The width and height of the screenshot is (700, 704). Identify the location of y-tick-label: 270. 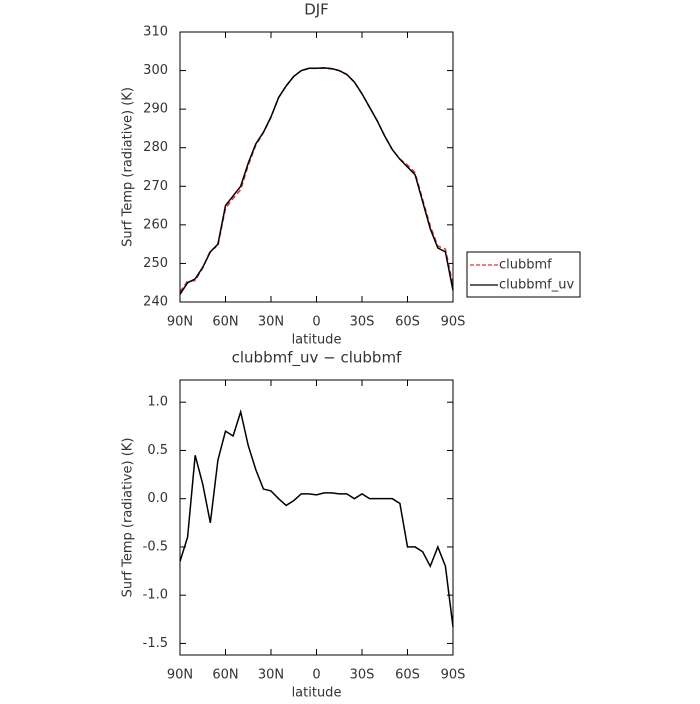
(155, 186).